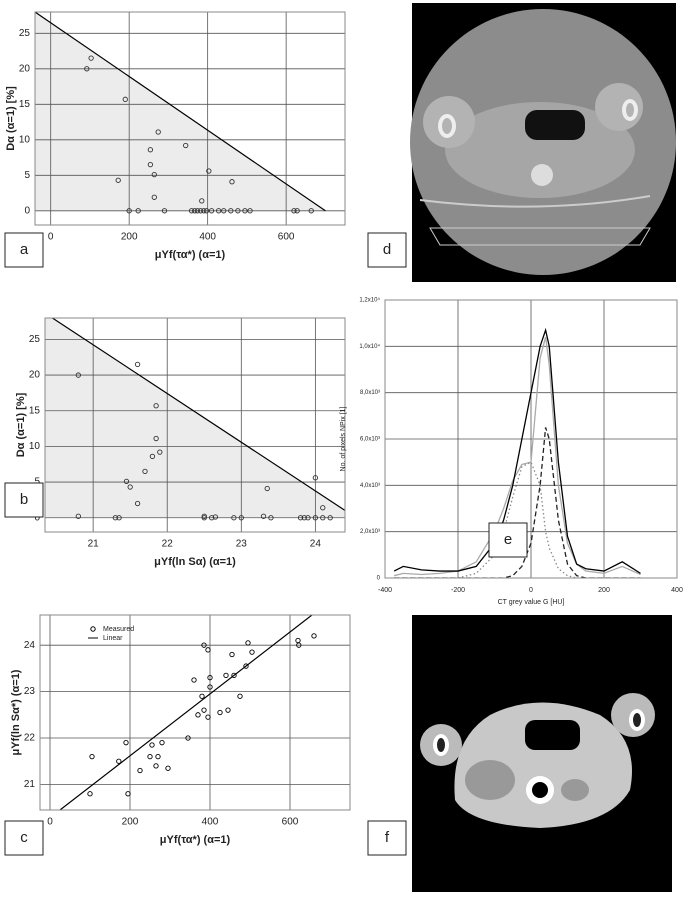 The width and height of the screenshot is (685, 902). Describe the element at coordinates (290, 822) in the screenshot. I see `x-tick-label: 600` at that location.